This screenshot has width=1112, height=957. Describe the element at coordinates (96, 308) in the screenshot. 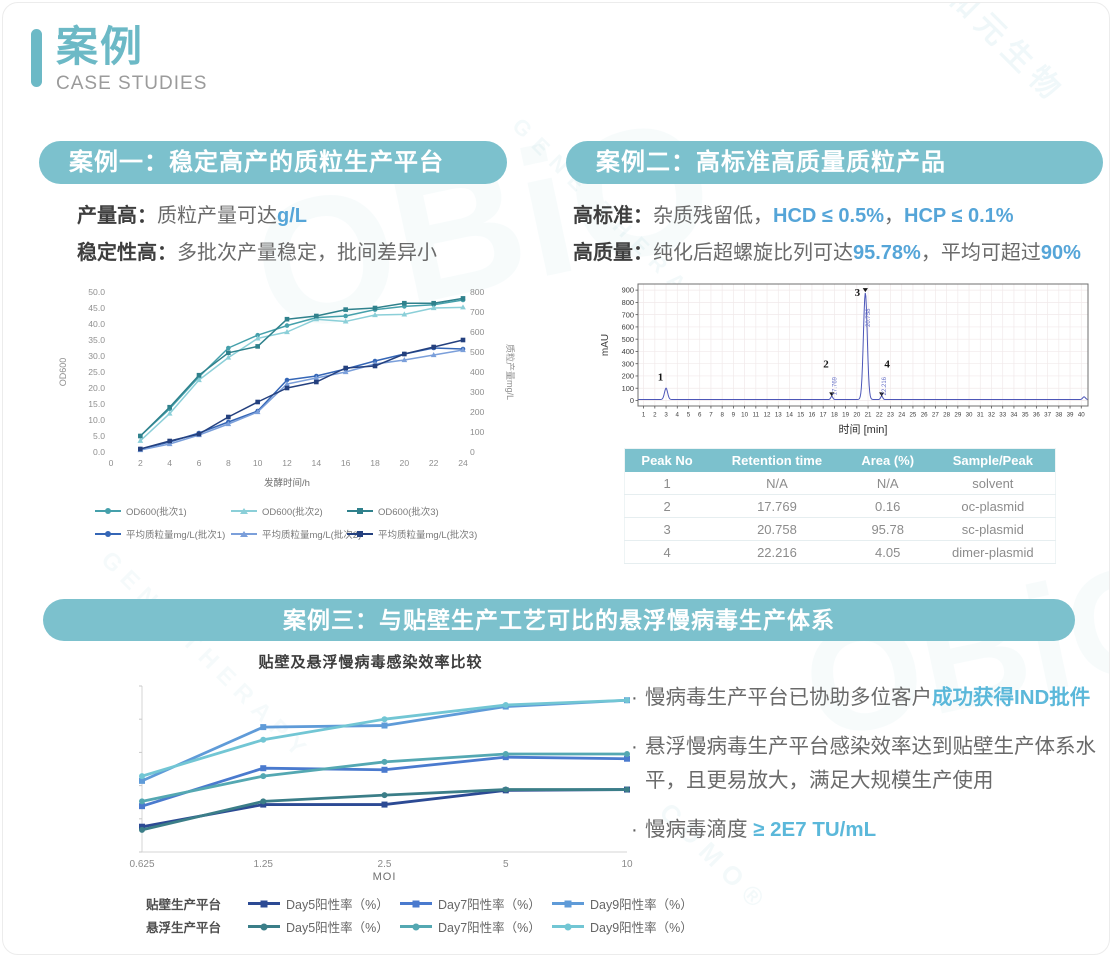

I see `svg-text: 45.0` at that location.